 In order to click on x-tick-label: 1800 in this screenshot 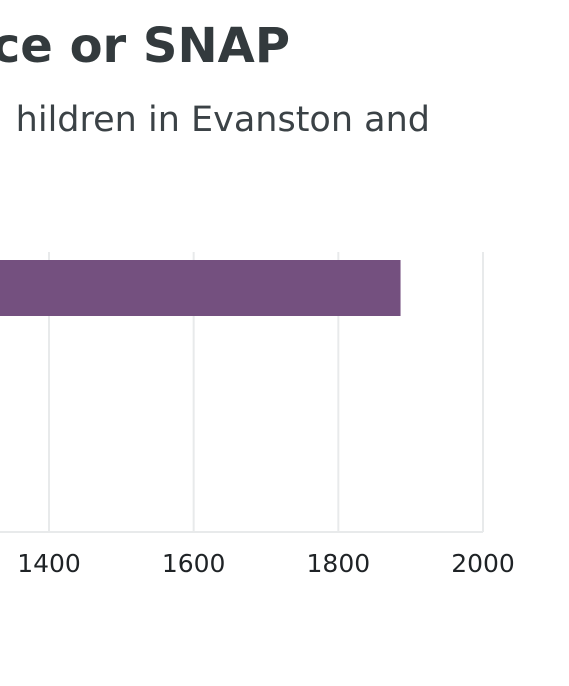, I will do `click(339, 563)`.